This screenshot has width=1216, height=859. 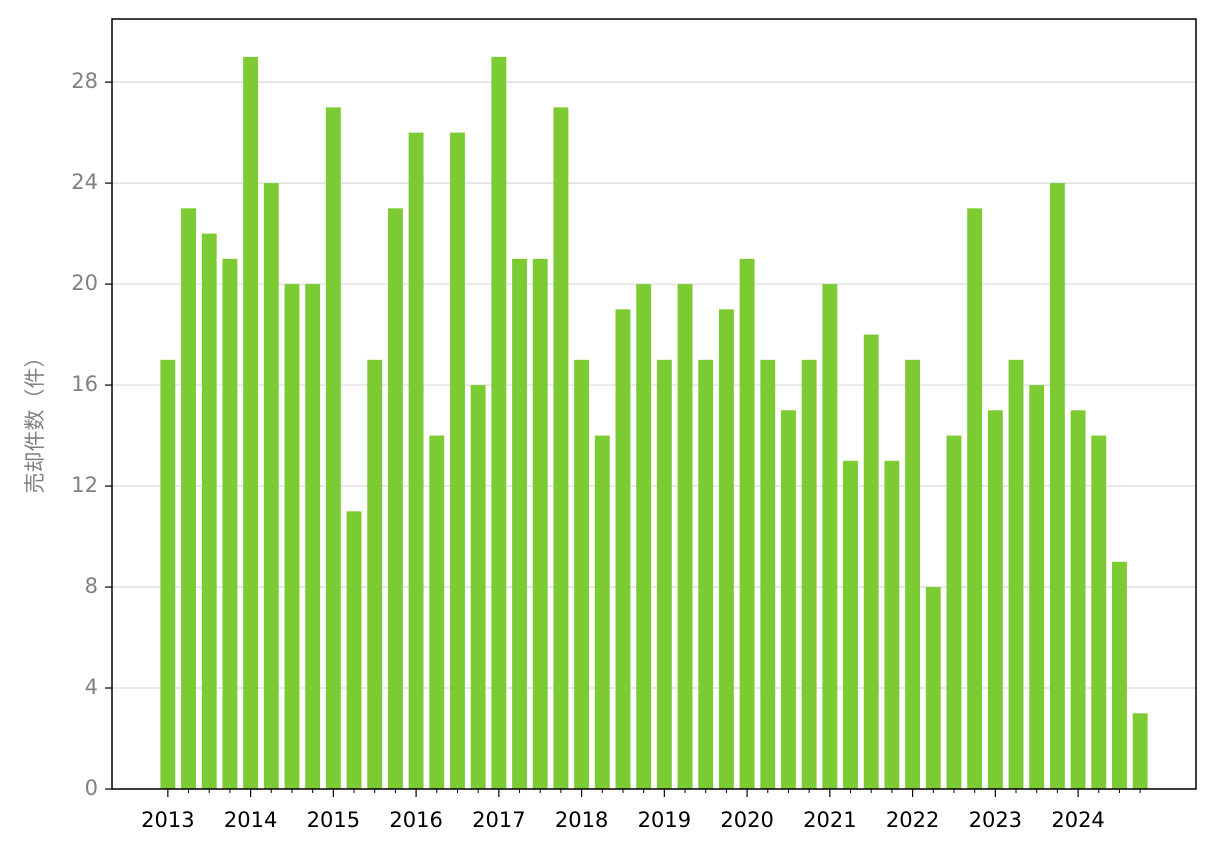 I want to click on x-tick-label: 2021, so click(x=829, y=820).